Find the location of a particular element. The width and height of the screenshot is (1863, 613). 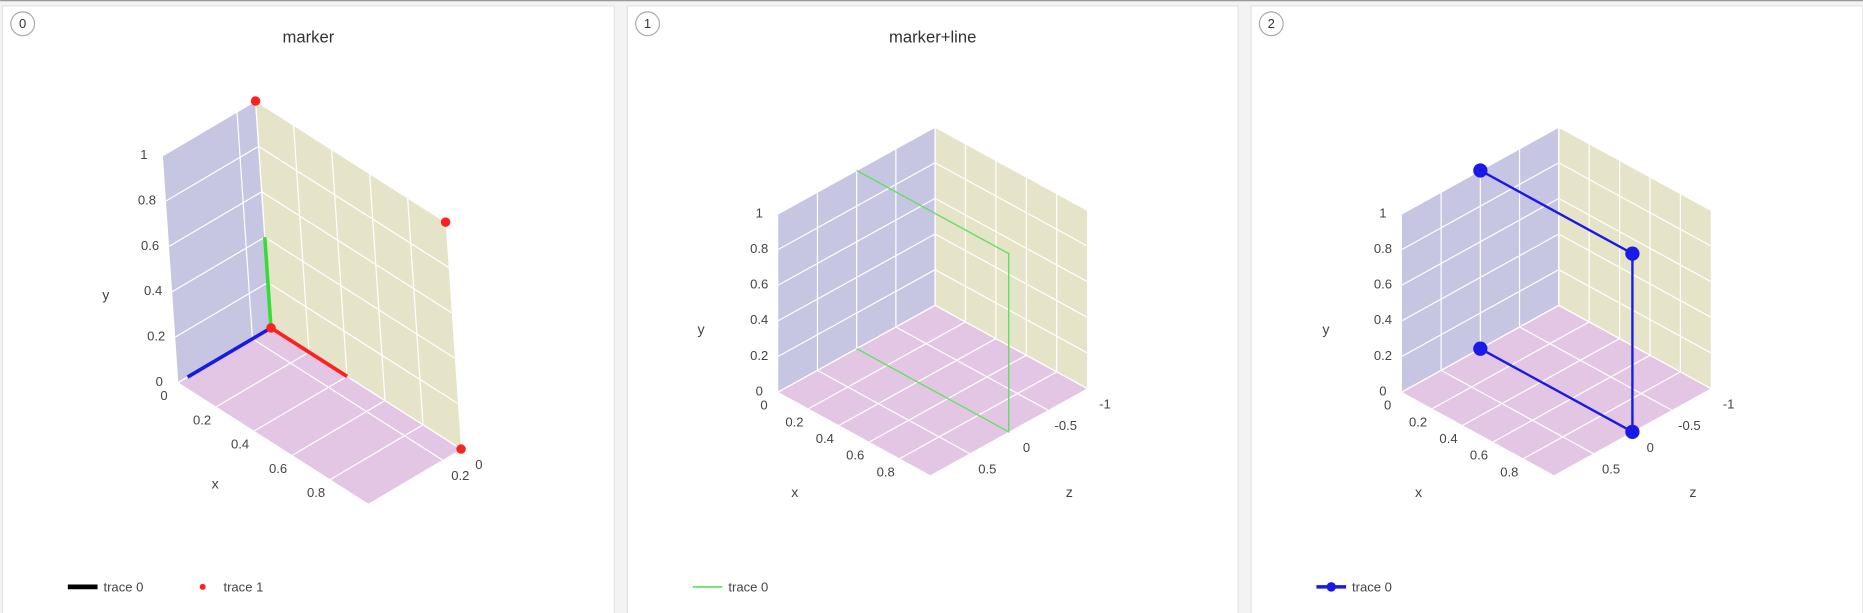

panel-index: 1 is located at coordinates (647, 23).